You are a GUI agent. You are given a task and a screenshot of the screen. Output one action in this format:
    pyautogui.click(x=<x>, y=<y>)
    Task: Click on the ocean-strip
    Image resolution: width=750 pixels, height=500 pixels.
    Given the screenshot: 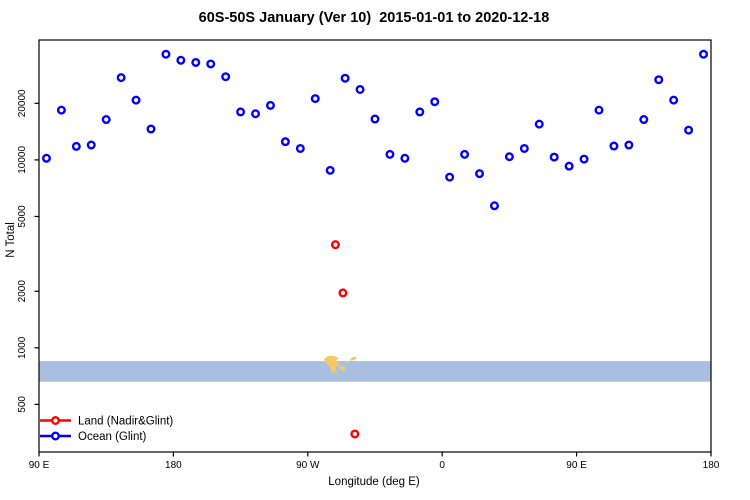 What is the action you would take?
    pyautogui.click(x=375, y=371)
    